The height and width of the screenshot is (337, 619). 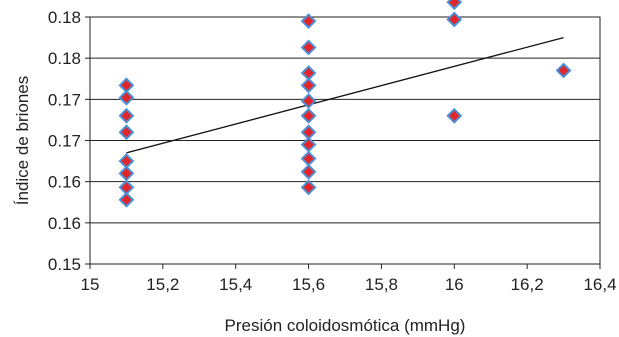 I want to click on x-tick-label: 15,4, so click(x=235, y=284).